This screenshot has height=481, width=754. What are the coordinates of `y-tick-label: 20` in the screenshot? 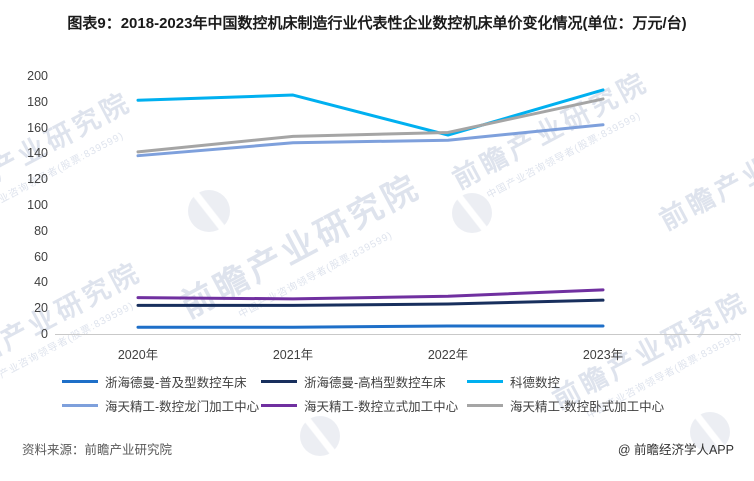 It's located at (41, 308).